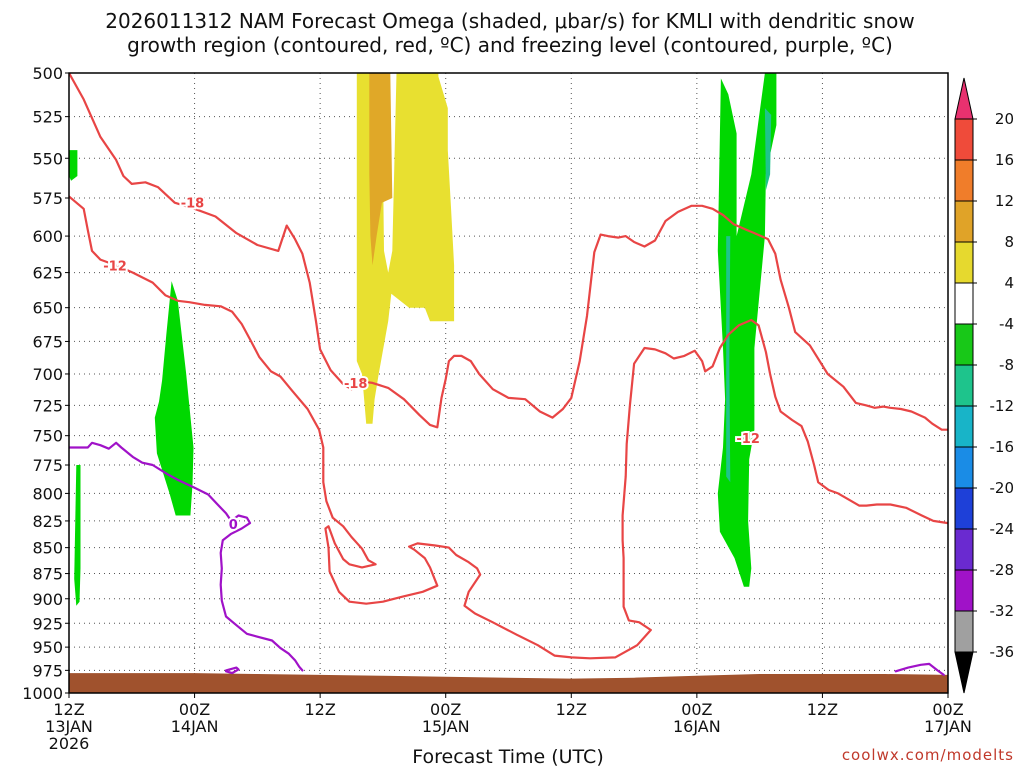 This screenshot has width=1024, height=768. Describe the element at coordinates (47, 436) in the screenshot. I see `y-tick-label: 750` at that location.